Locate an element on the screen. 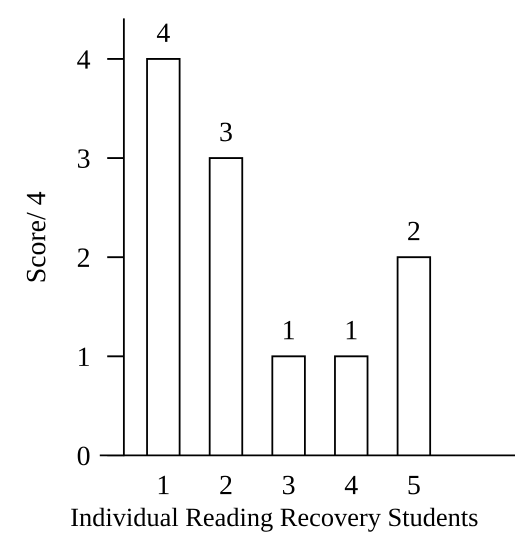 Image resolution: width=530 pixels, height=552 pixels. y-tick-label: 1 is located at coordinates (84, 357).